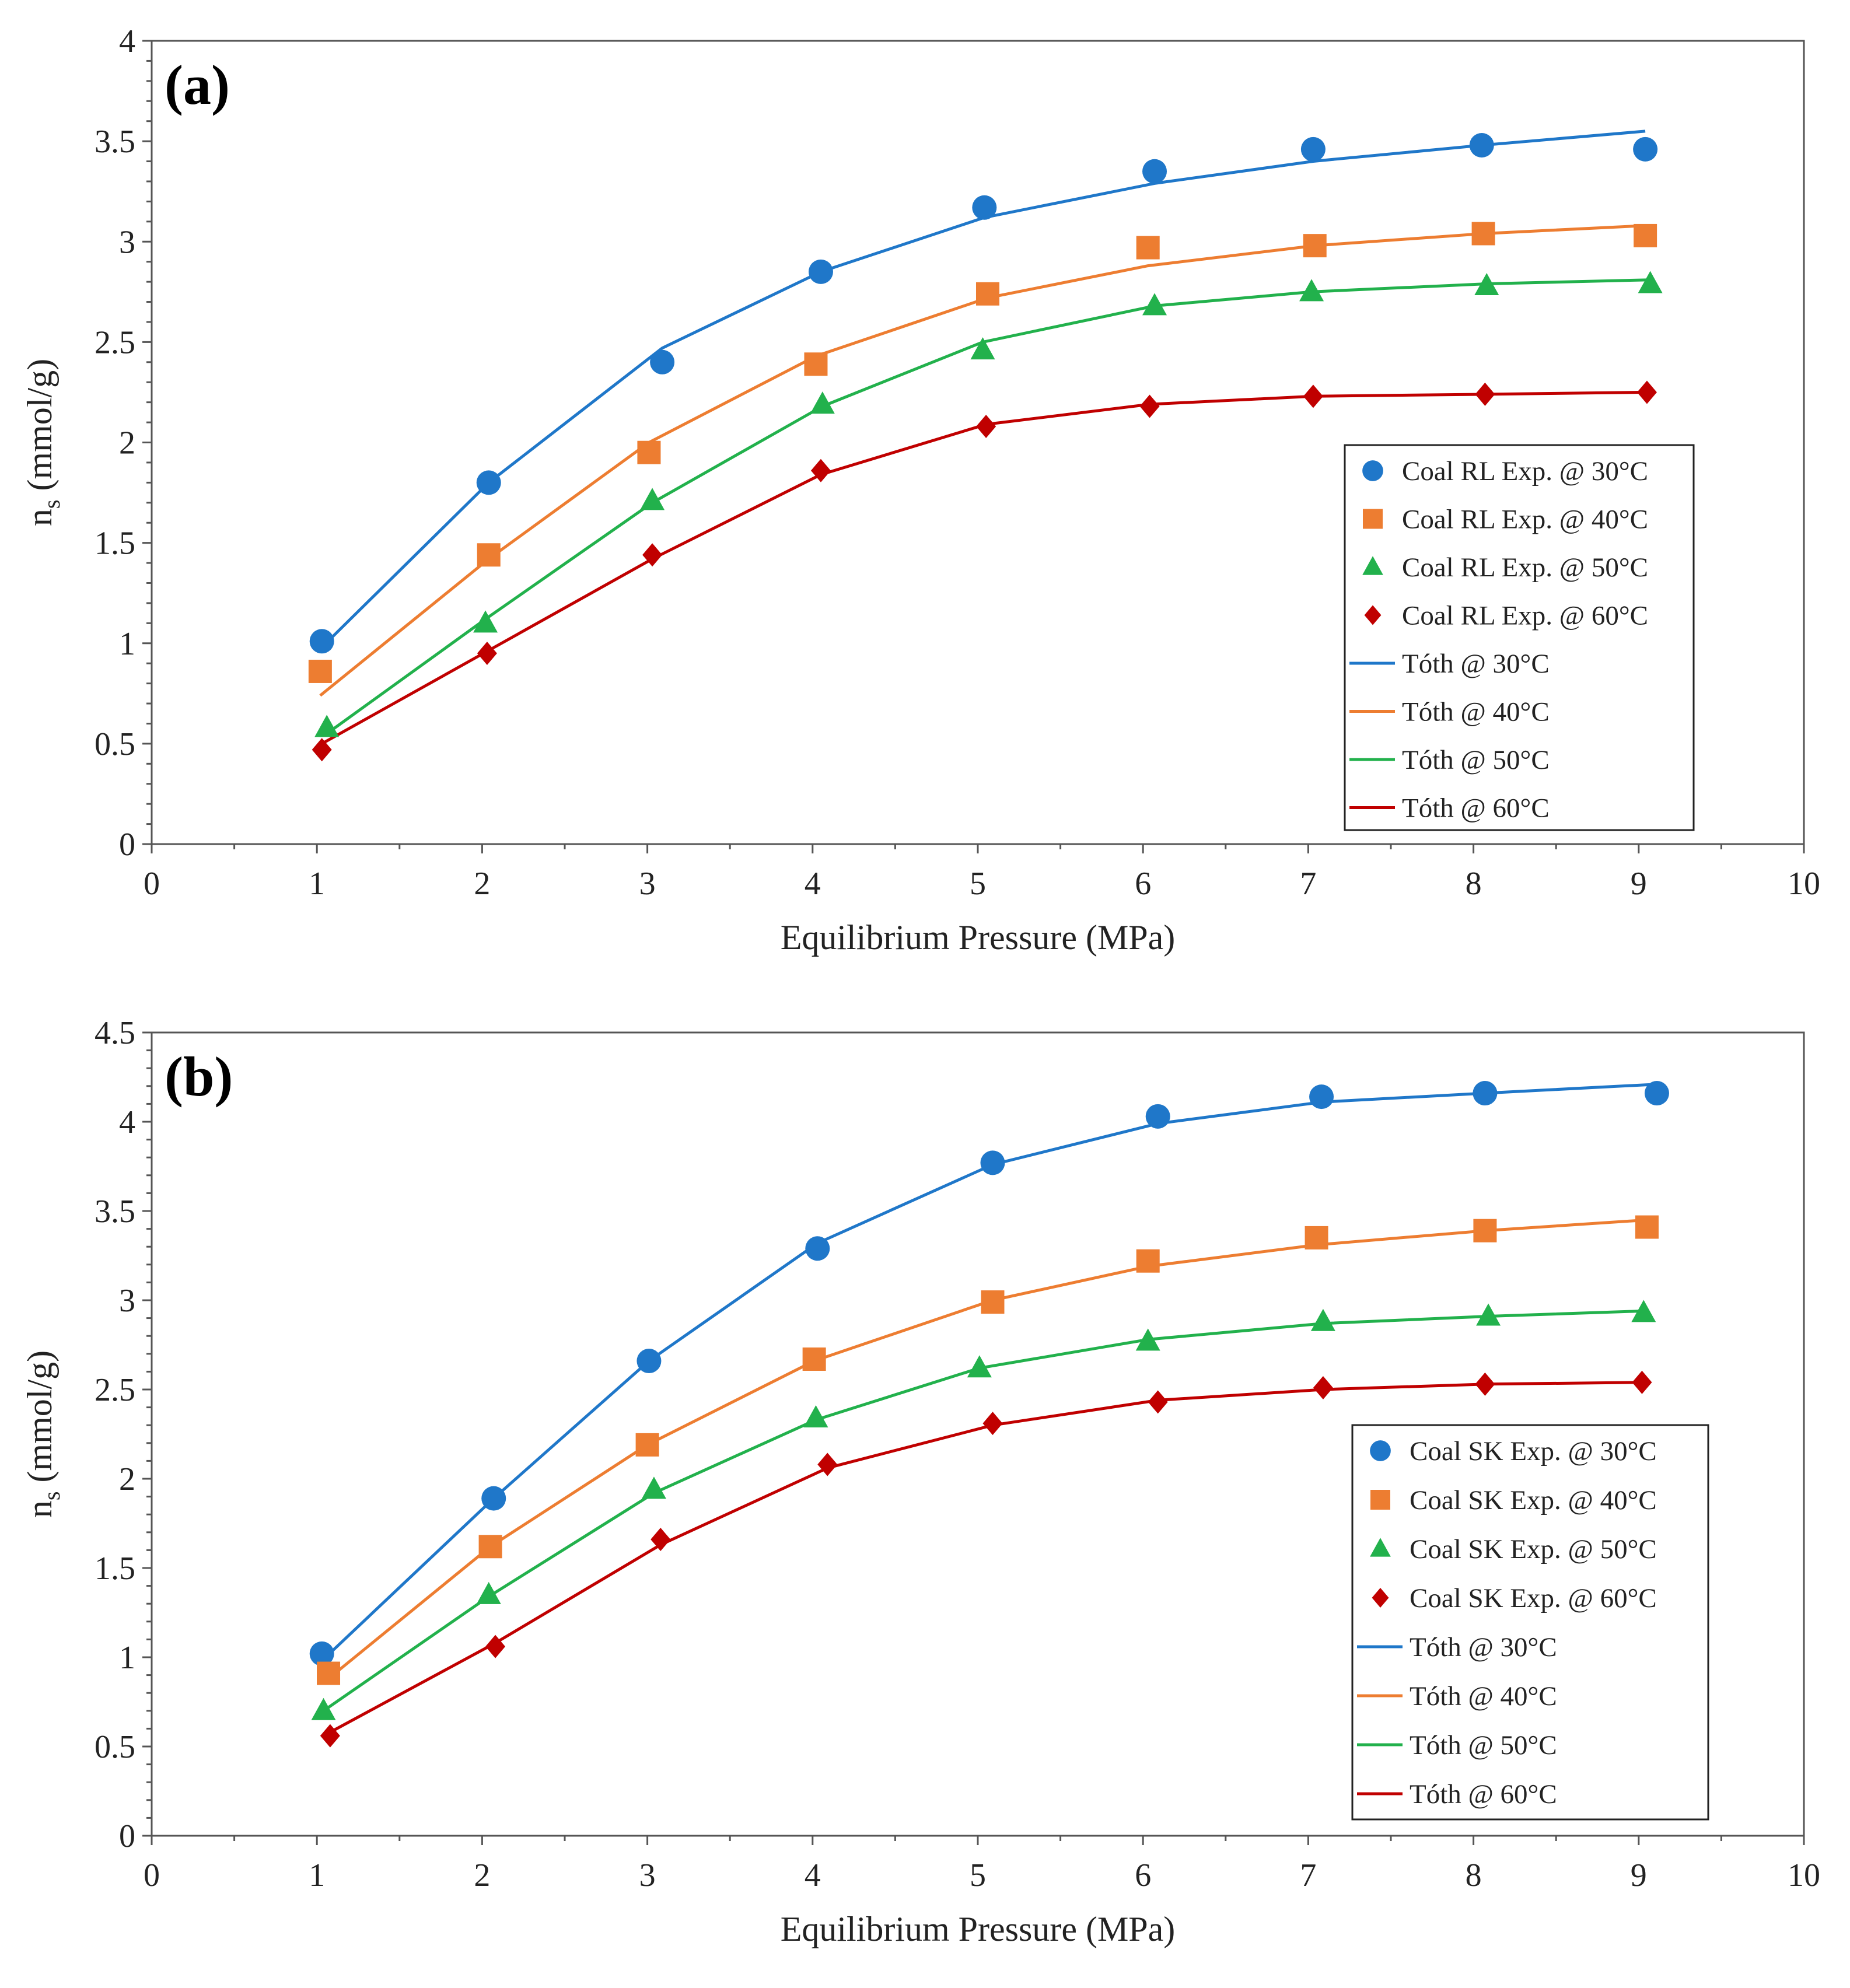 This screenshot has width=1850, height=1988. I want to click on x-tick-label: 5, so click(978, 884).